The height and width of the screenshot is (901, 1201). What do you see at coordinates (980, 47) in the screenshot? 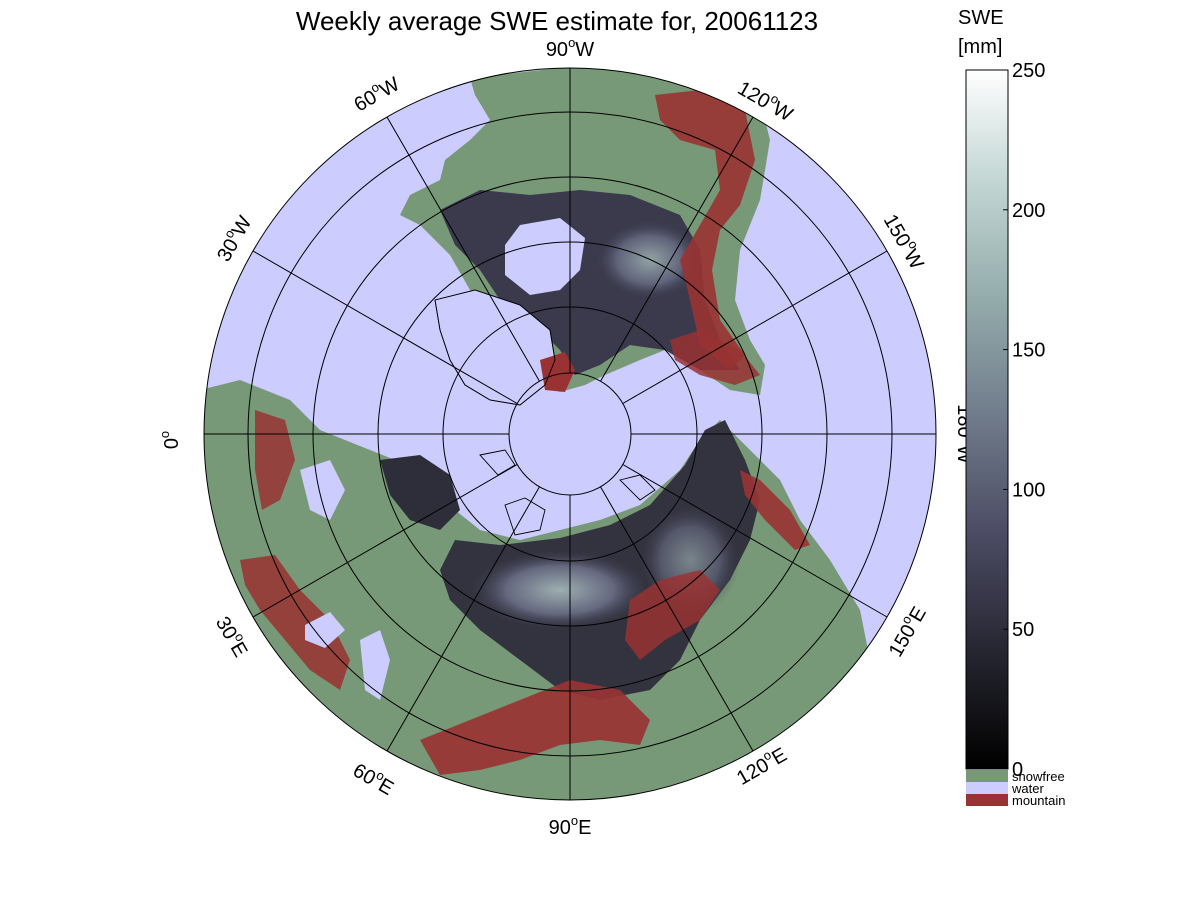
I see `colorbar-label-line2: [mm]` at bounding box center [980, 47].